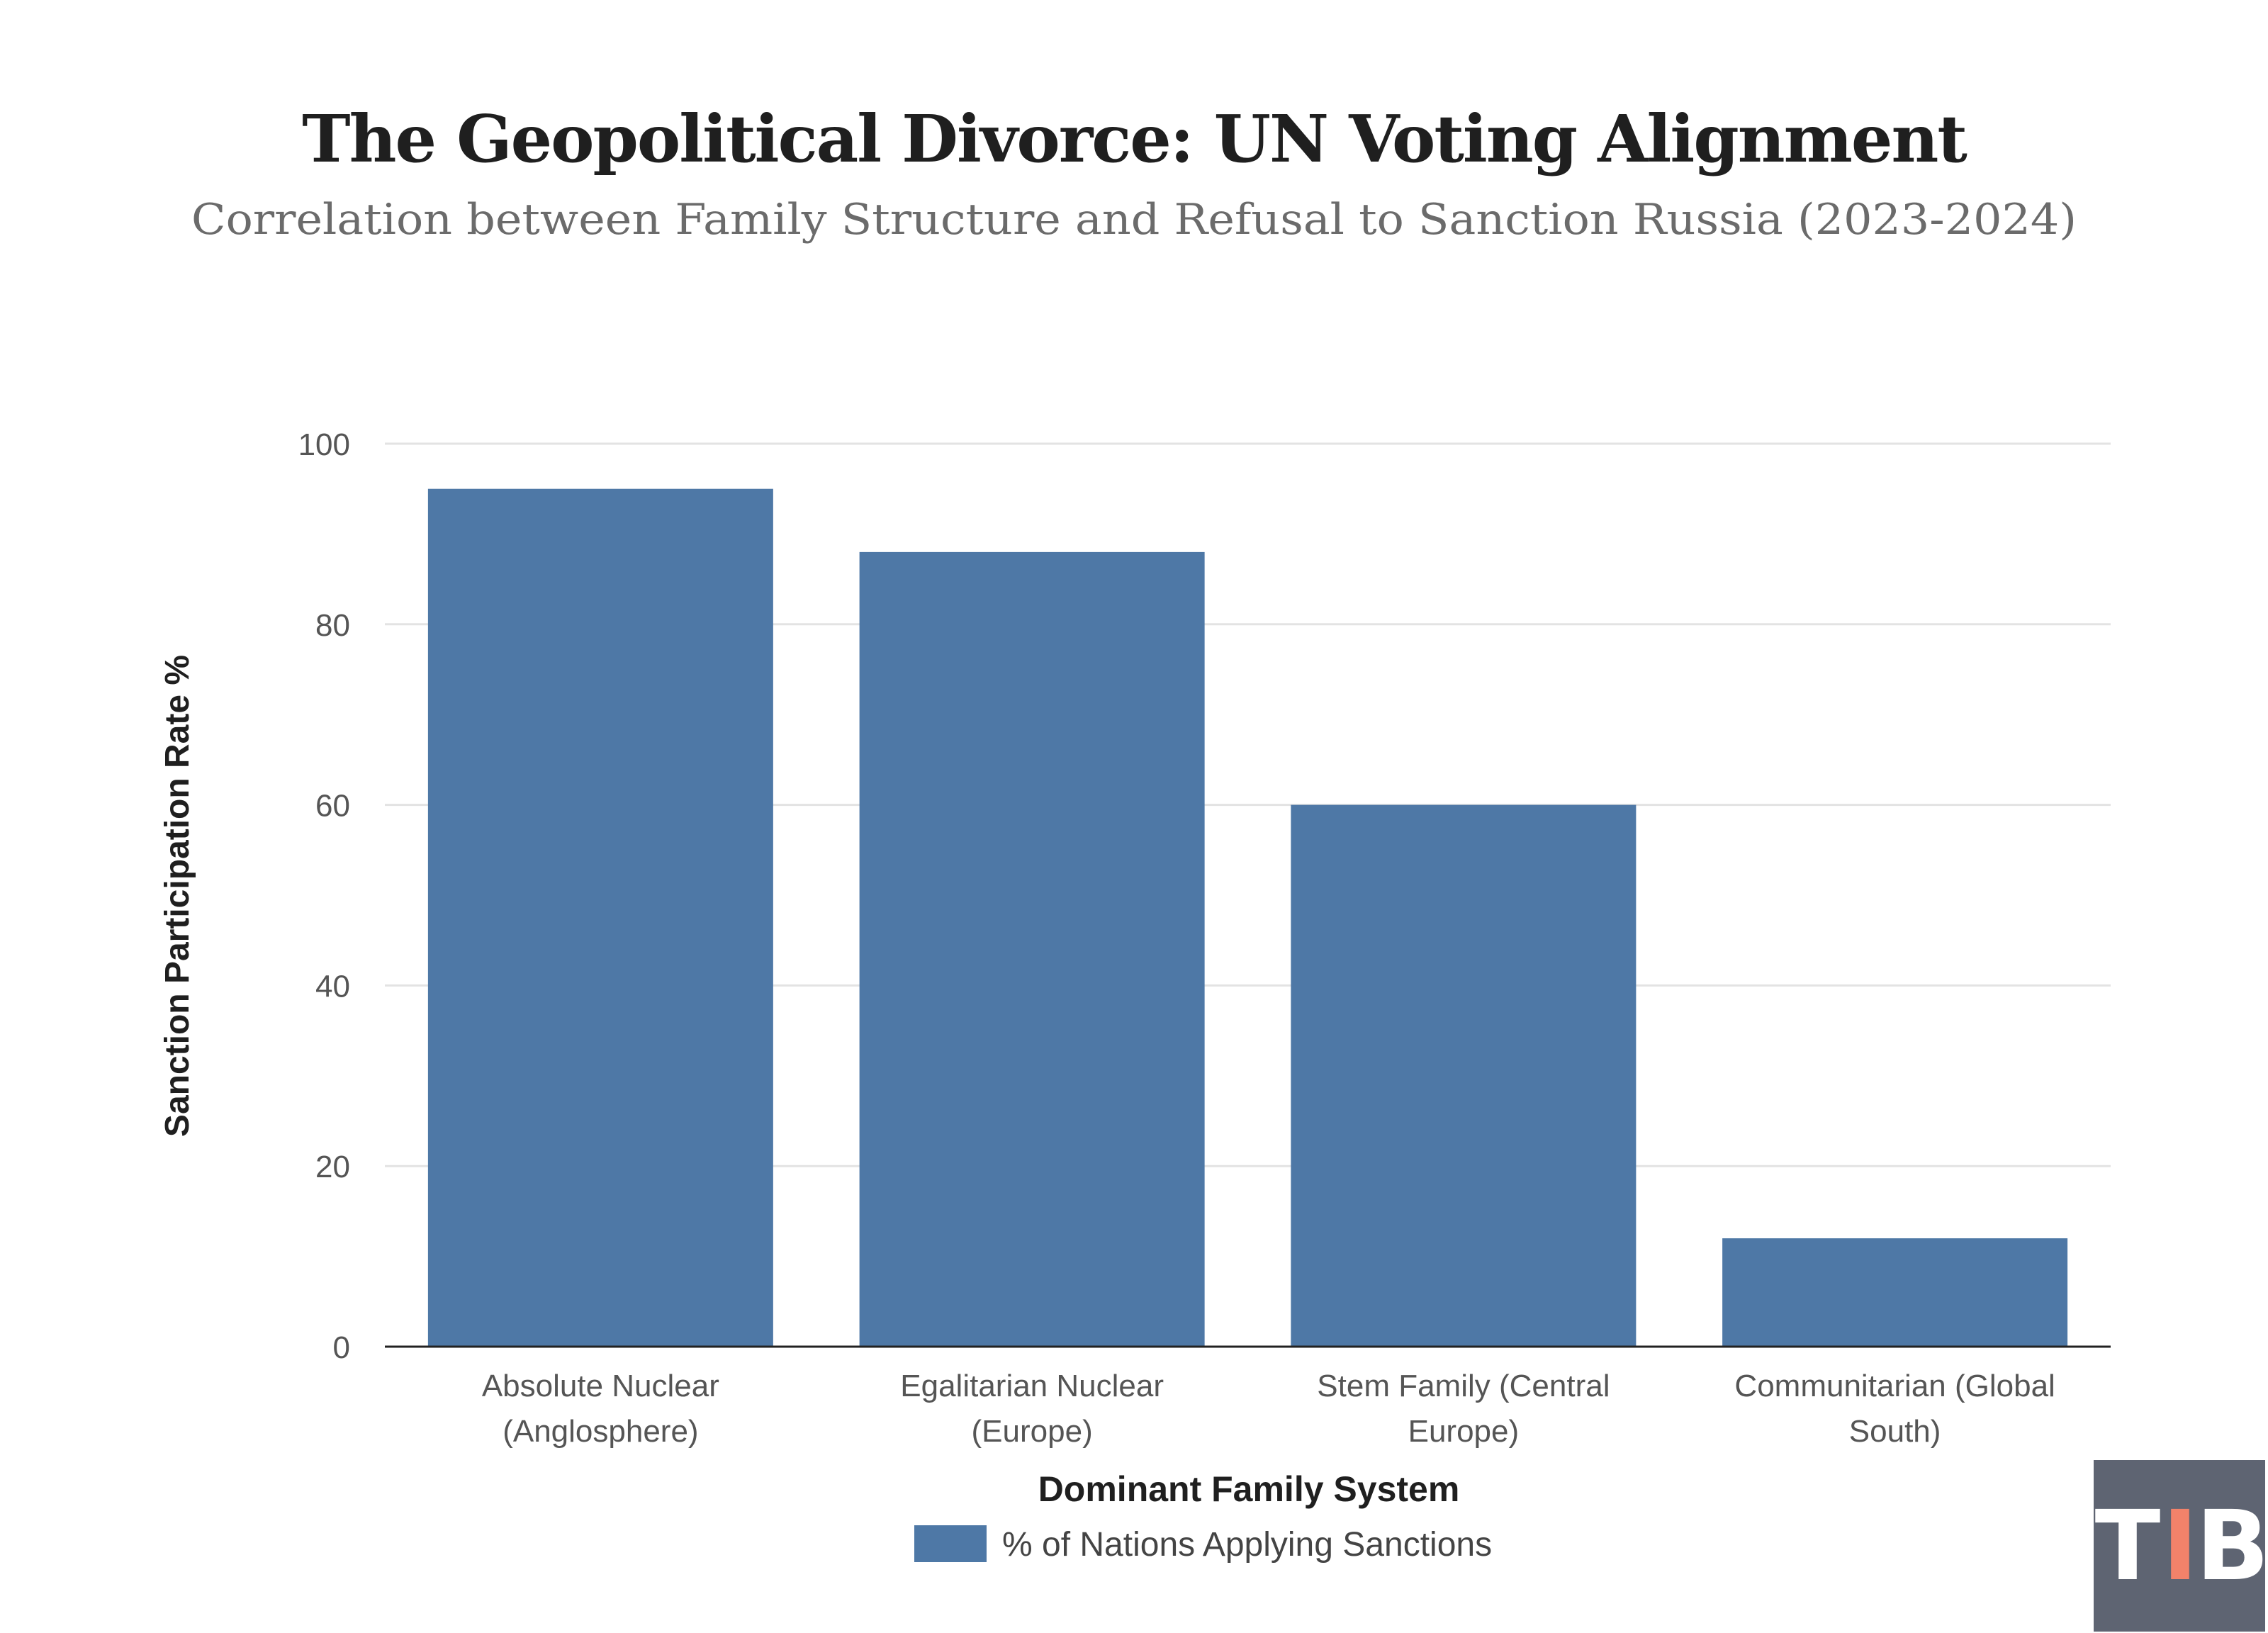 The height and width of the screenshot is (1633, 2268). Describe the element at coordinates (177, 896) in the screenshot. I see `y-axis-title: Sanction Participation Rate %` at that location.